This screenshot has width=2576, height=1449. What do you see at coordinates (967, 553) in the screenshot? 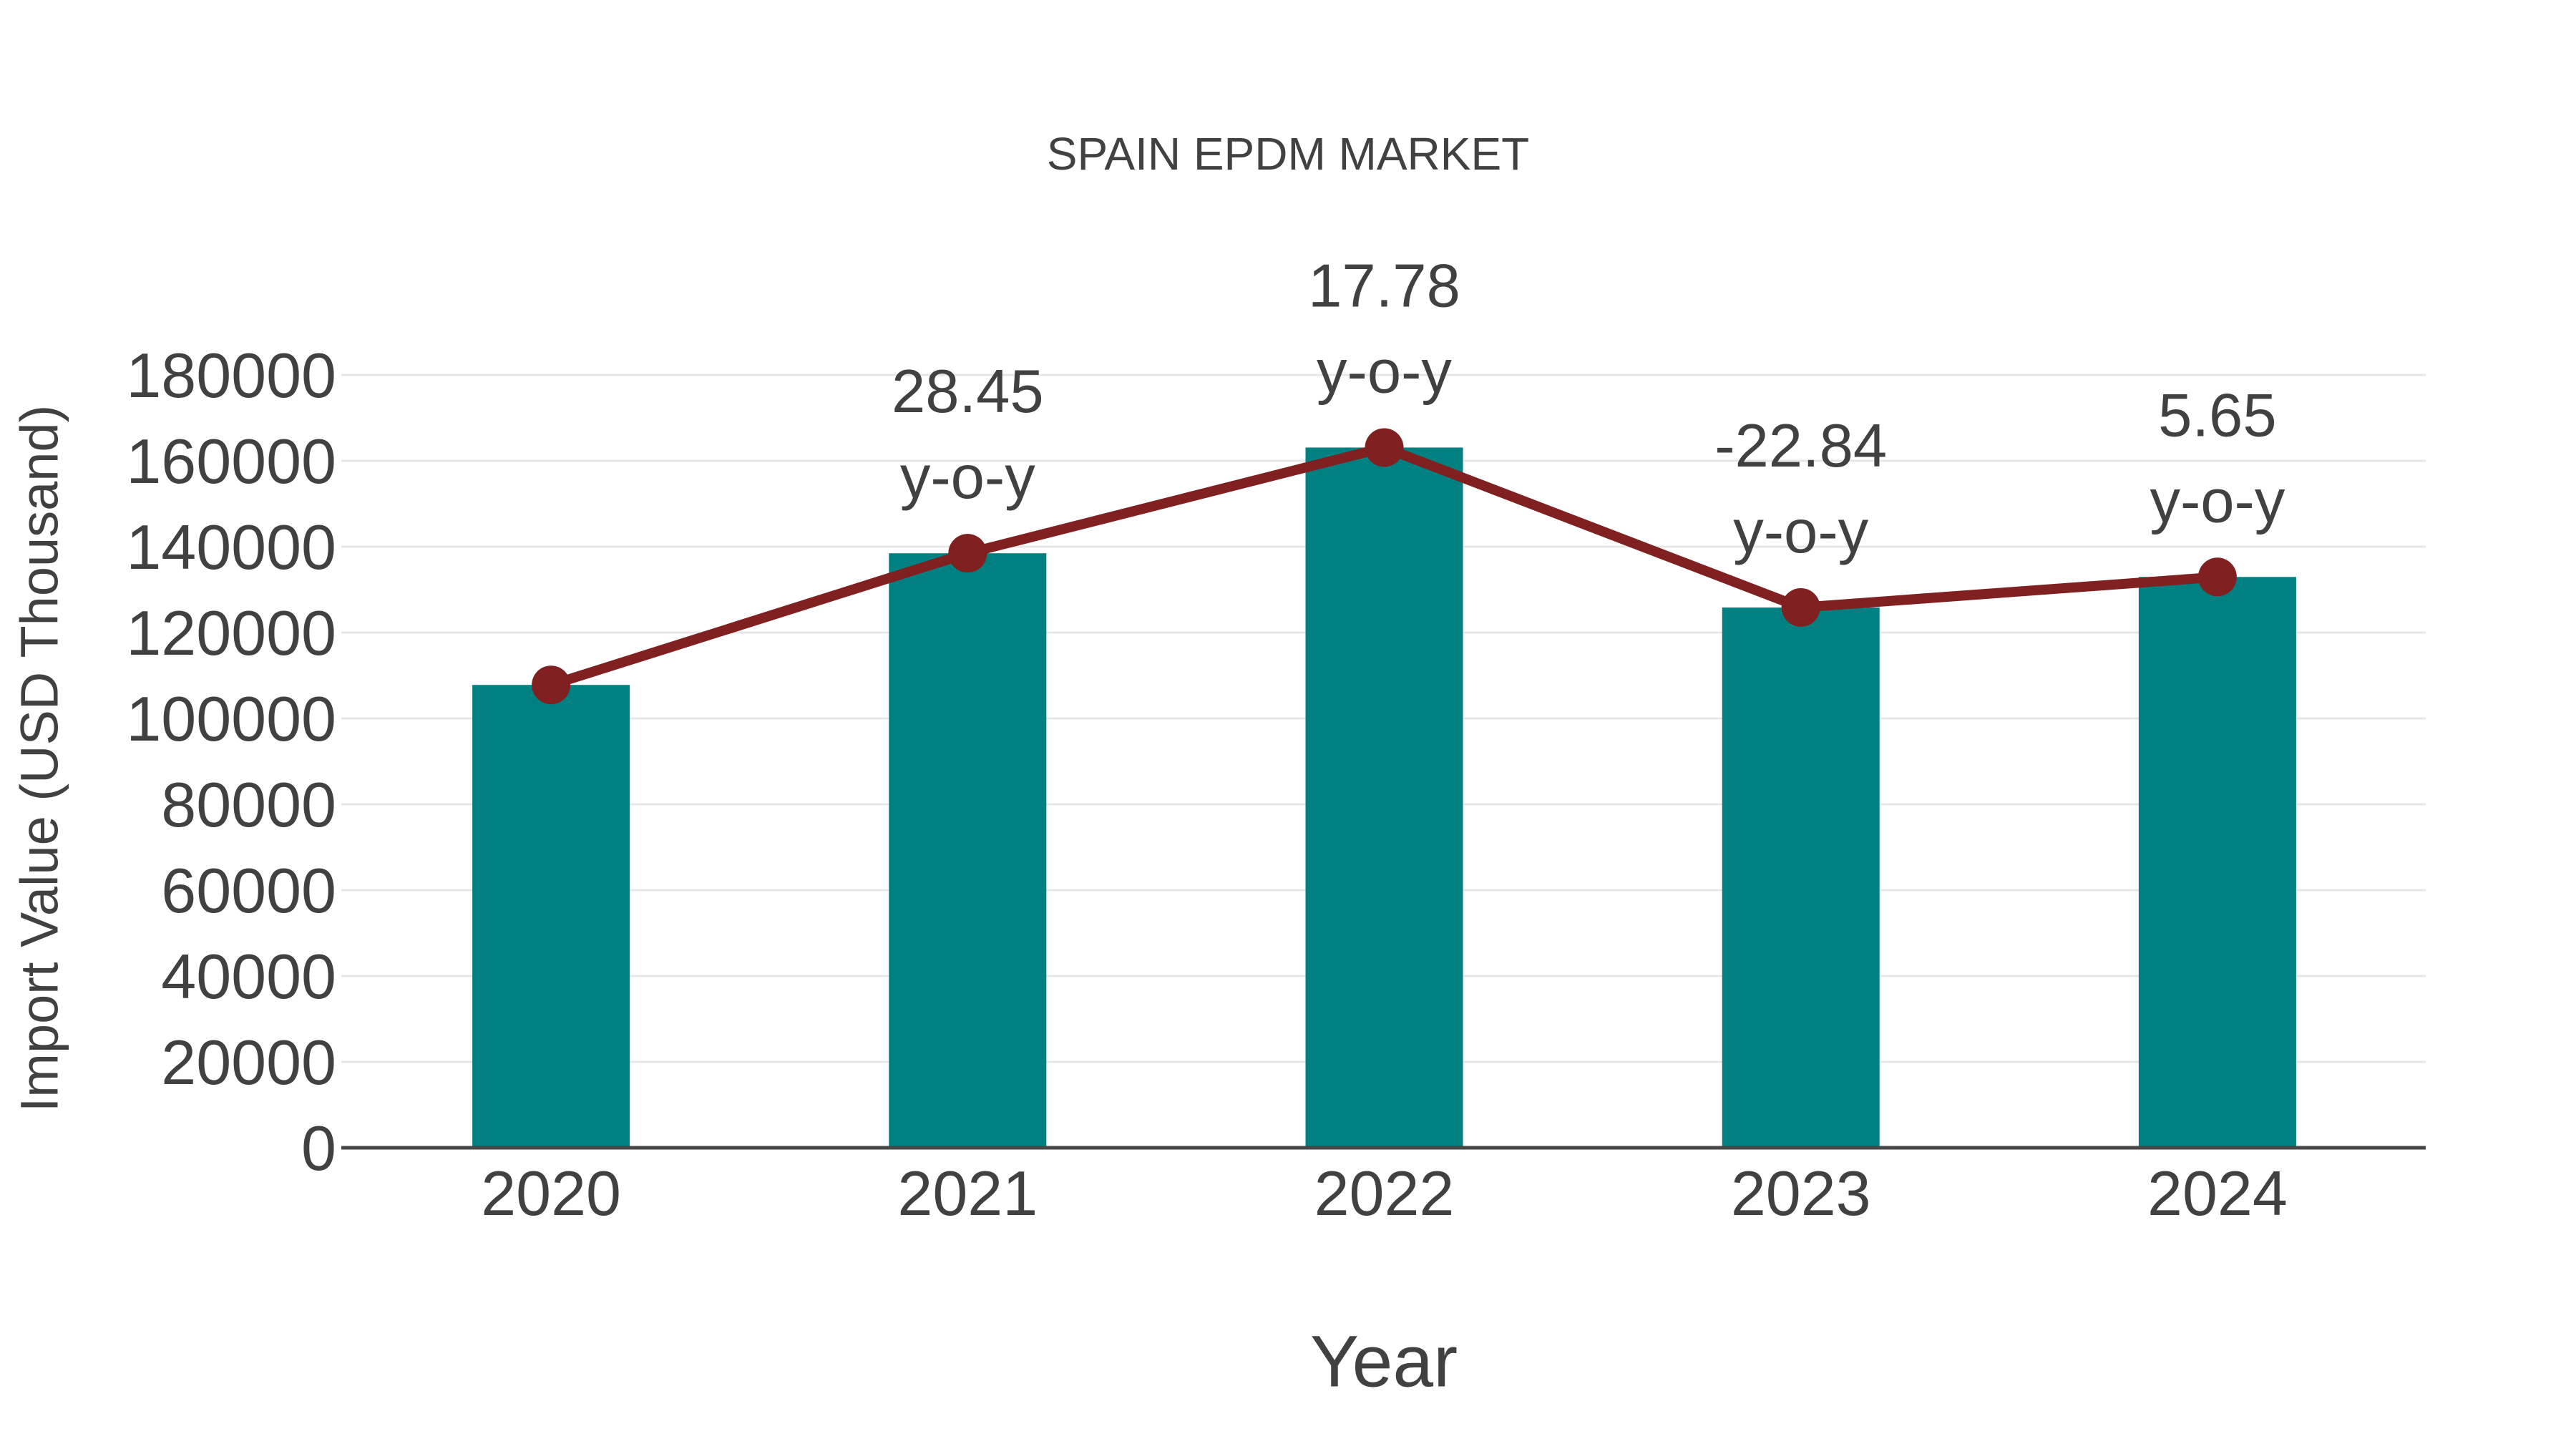
I see `line-point-2021` at bounding box center [967, 553].